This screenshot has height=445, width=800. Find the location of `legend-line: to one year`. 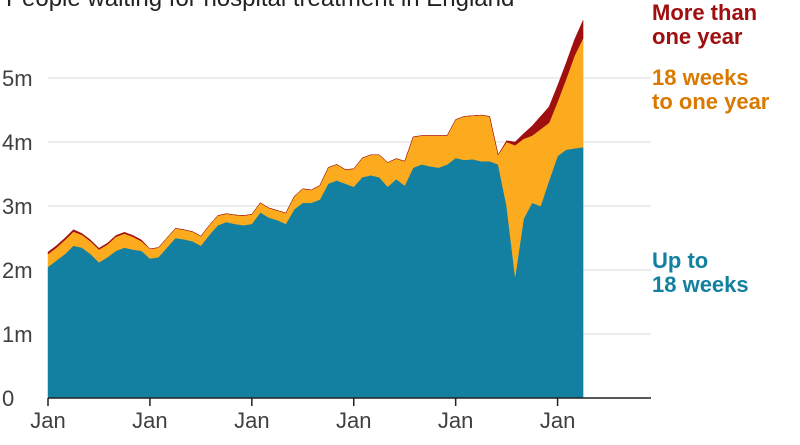

legend-line: to one year is located at coordinates (711, 101).